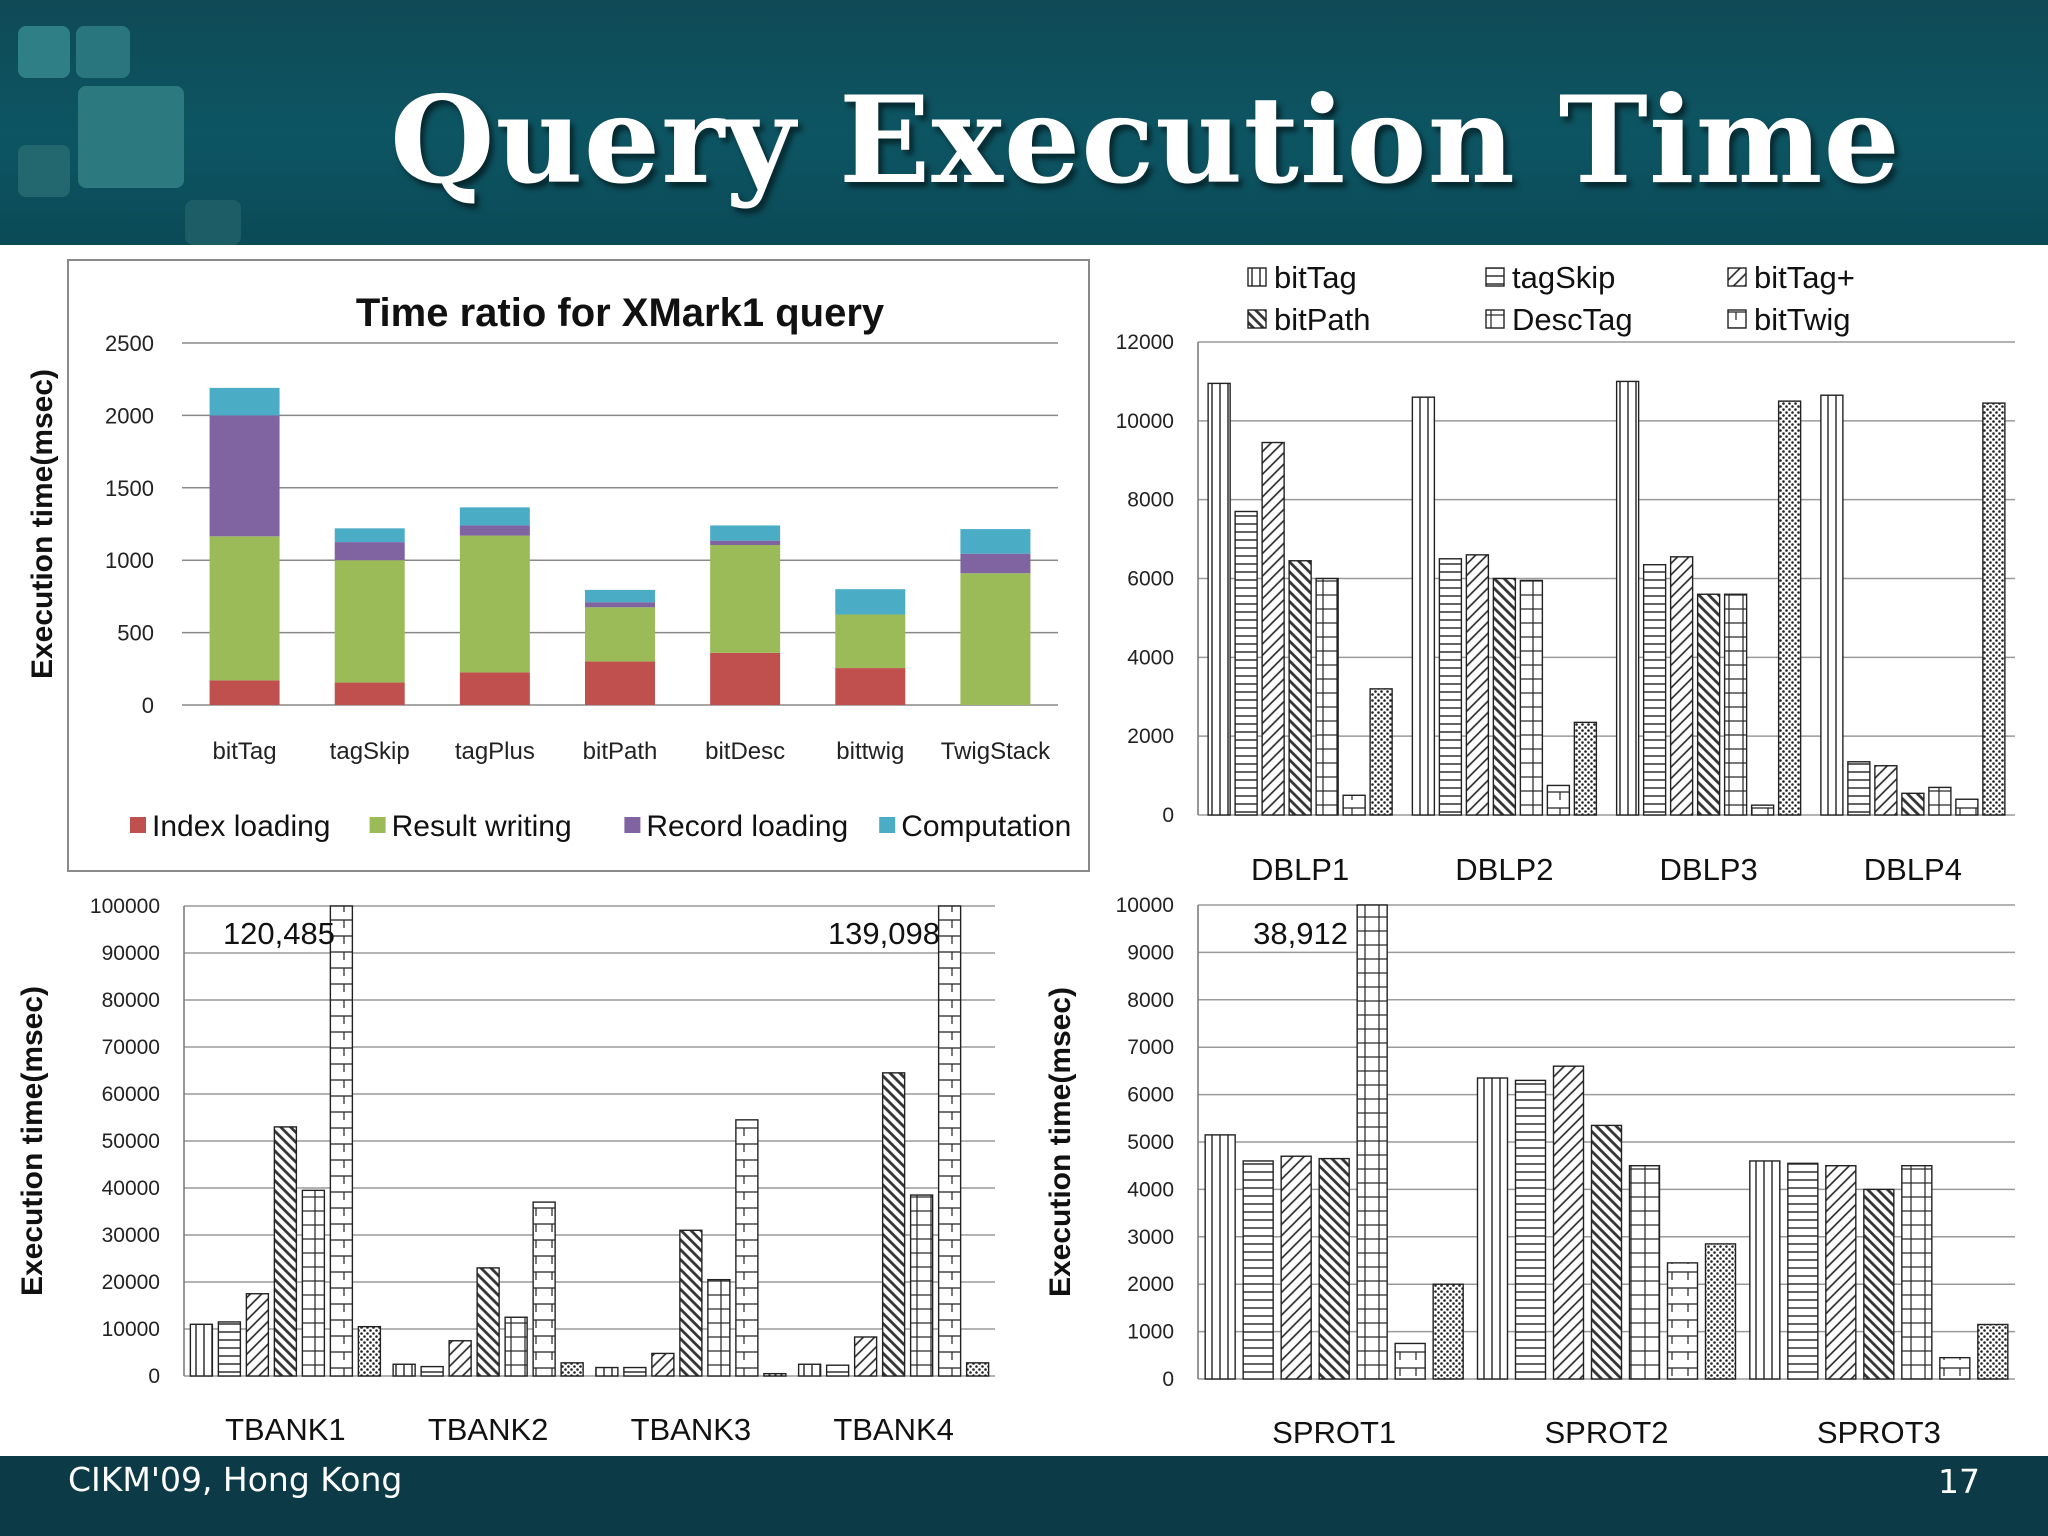  I want to click on x-tick-label: bitDesc, so click(745, 751).